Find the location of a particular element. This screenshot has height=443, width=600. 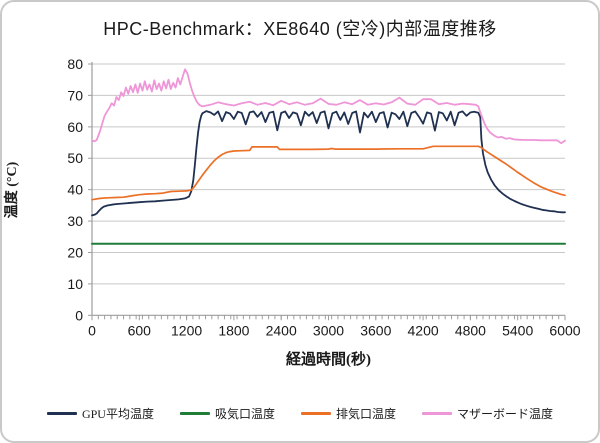

series-line-exhaust is located at coordinates (328, 173).